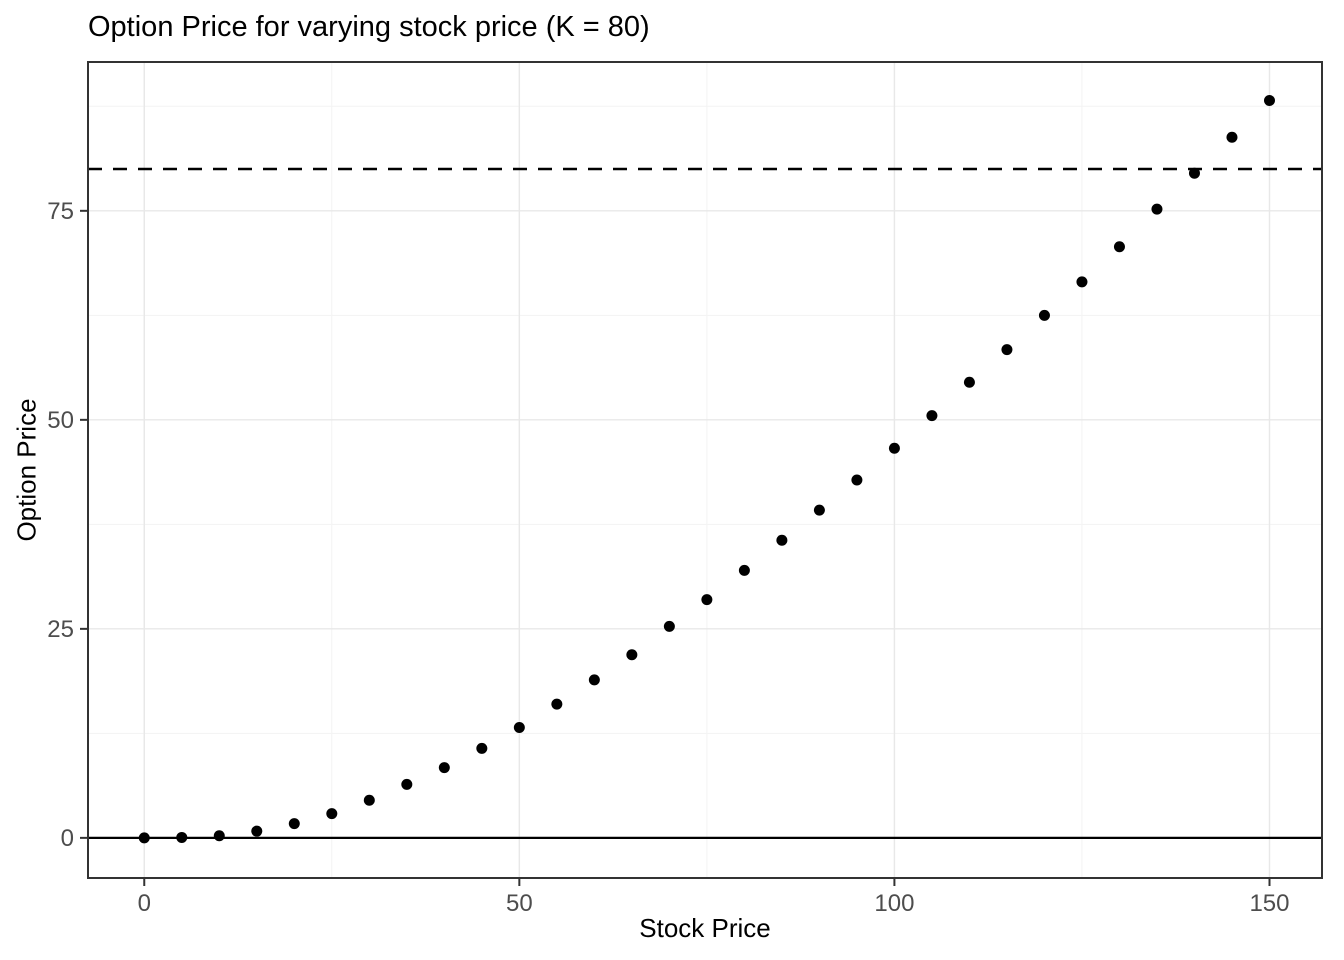 The image size is (1344, 960). I want to click on y-tick-label: 75, so click(60, 211).